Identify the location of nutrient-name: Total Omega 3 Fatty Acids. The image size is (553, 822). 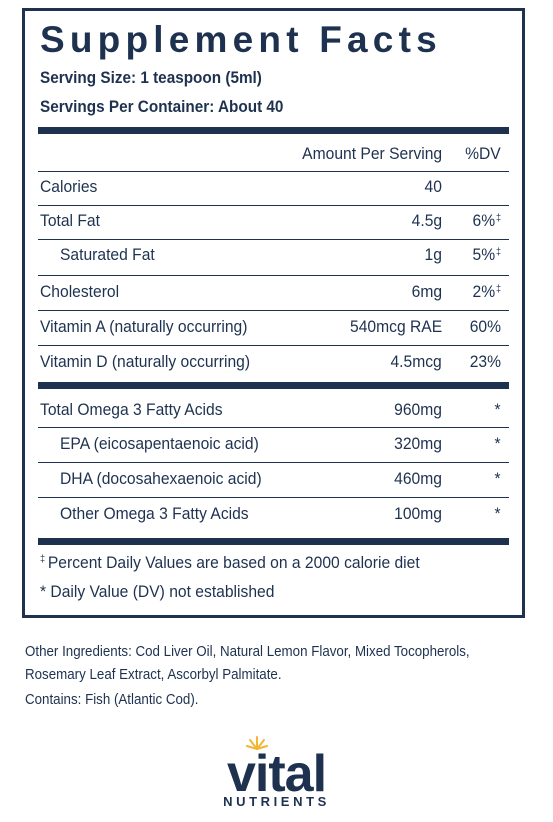
(131, 409).